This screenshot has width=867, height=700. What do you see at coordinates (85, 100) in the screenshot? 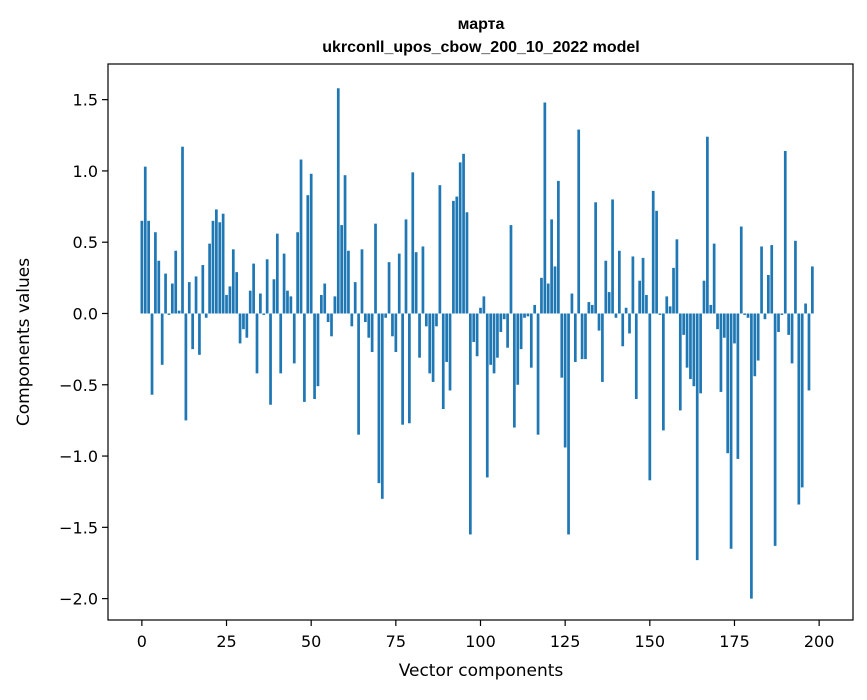
I see `y-tick-label-0: 1.5` at bounding box center [85, 100].